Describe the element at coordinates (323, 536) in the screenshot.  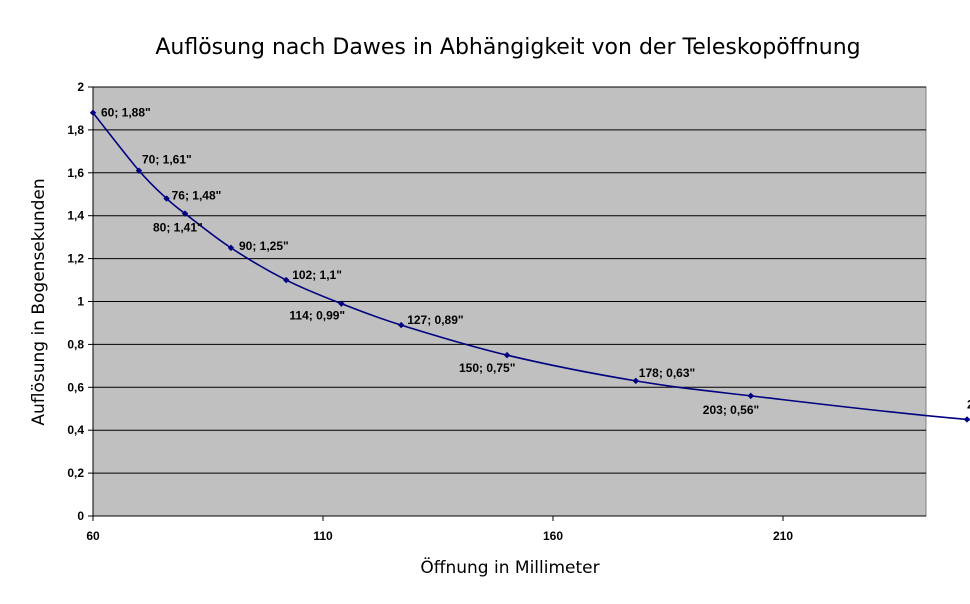
I see `x-tick-label: 110` at that location.